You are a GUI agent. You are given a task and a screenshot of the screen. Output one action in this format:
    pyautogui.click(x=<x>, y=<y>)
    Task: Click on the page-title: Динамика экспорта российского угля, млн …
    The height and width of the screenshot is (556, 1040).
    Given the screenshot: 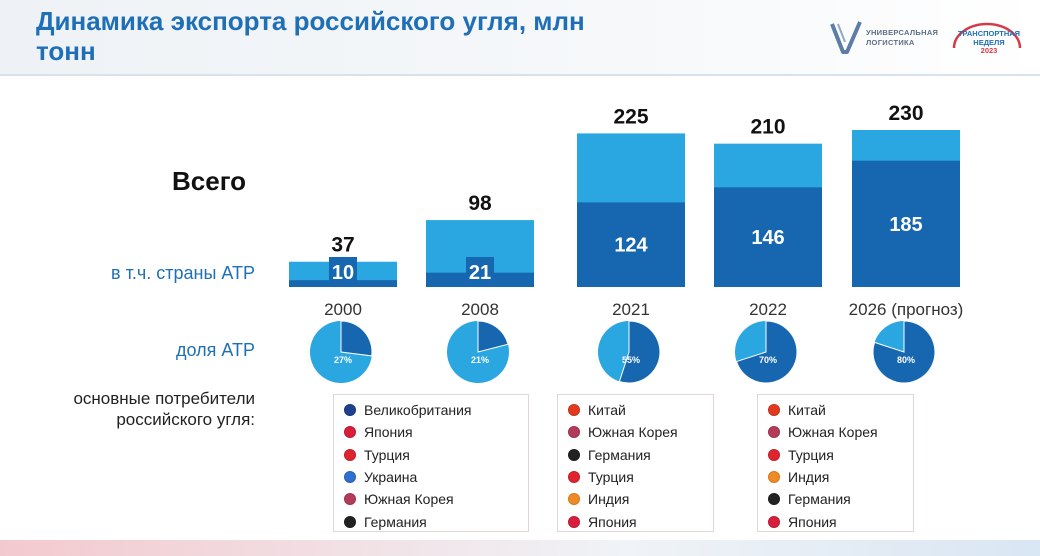 What is the action you would take?
    pyautogui.click(x=310, y=36)
    